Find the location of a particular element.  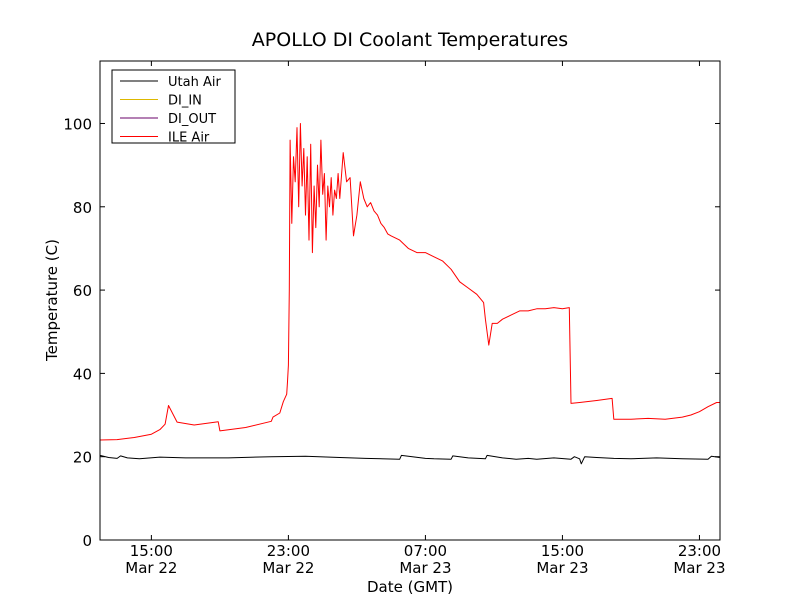

x-tick-label-time: 07:00 is located at coordinates (425, 551).